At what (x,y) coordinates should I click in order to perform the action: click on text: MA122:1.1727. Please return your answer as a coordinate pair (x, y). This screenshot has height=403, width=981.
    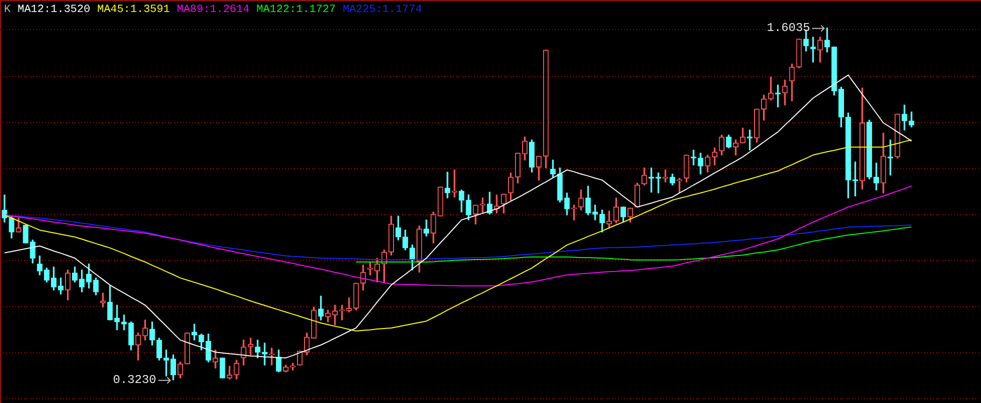
    Looking at the image, I should click on (296, 10).